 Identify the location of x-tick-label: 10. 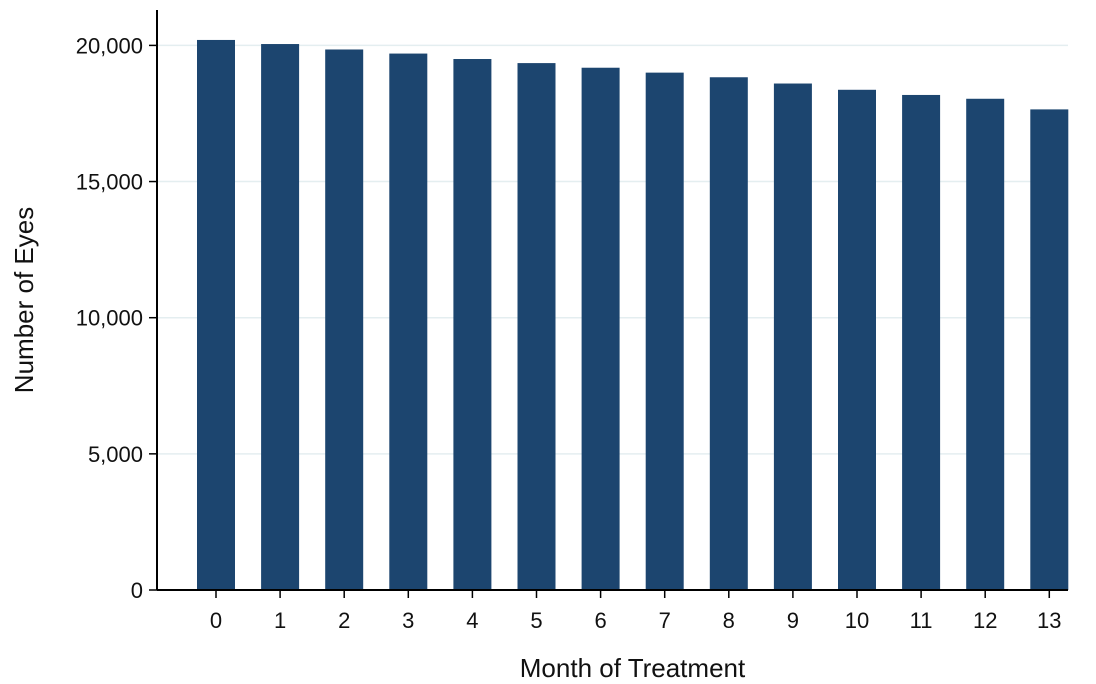
(857, 620).